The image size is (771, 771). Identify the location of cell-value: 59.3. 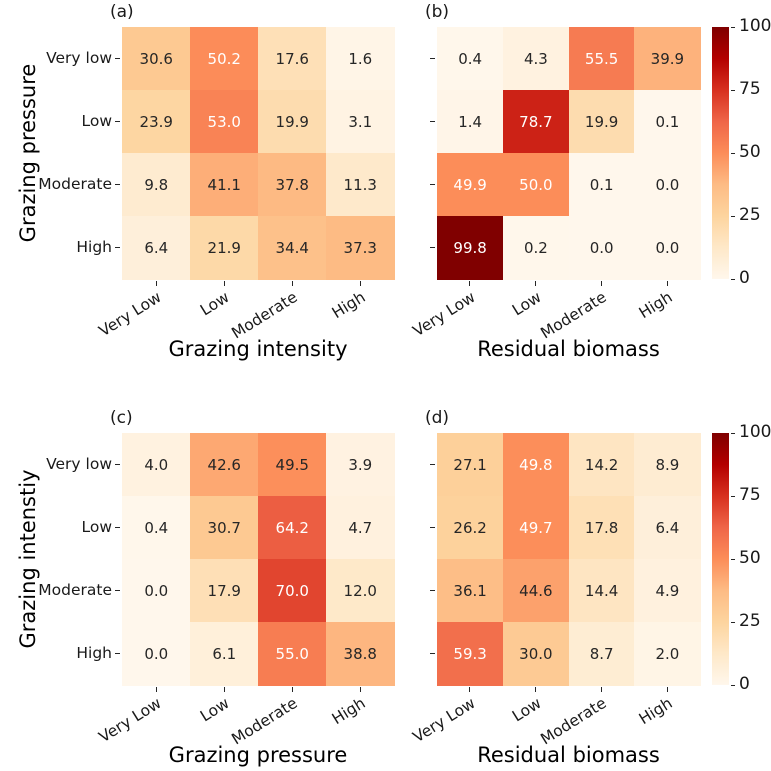
(470, 653).